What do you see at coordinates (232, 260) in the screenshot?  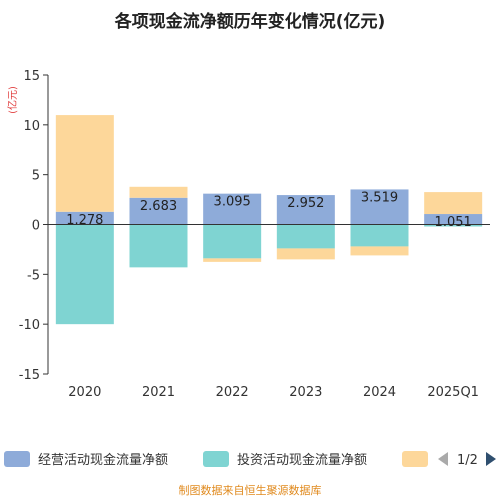 I see `bar-series3-2022` at bounding box center [232, 260].